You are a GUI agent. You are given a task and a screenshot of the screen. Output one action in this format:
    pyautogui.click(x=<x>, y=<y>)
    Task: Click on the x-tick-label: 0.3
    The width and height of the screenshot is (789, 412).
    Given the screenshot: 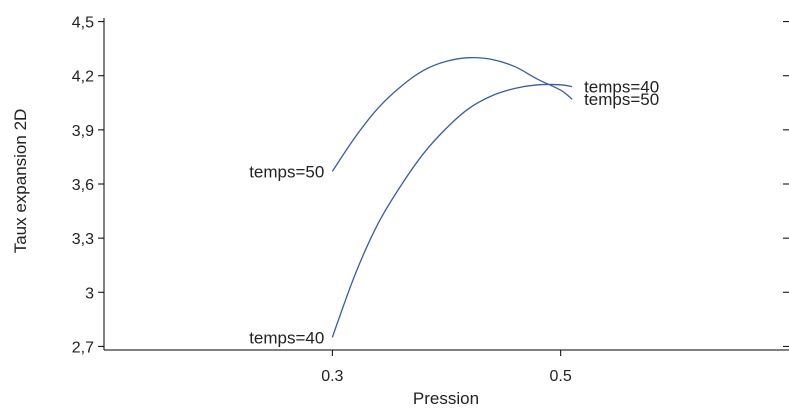 What is the action you would take?
    pyautogui.click(x=332, y=376)
    